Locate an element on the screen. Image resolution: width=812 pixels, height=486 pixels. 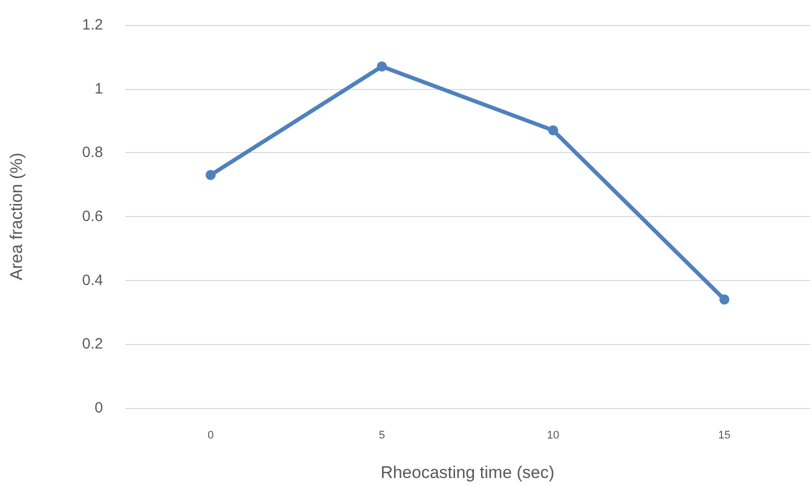
x-tick-label: 10 is located at coordinates (553, 436).